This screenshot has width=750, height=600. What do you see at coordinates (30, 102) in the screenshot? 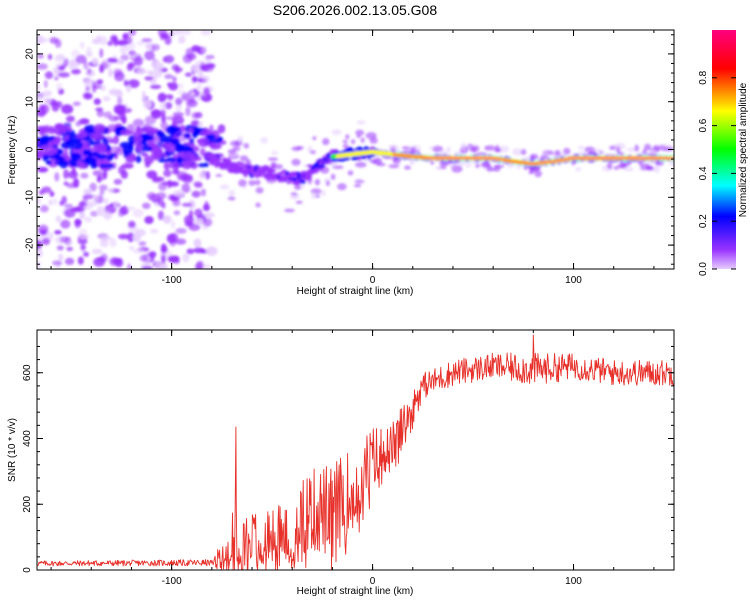
I see `spectrogram-ytick-label: 10` at bounding box center [30, 102].